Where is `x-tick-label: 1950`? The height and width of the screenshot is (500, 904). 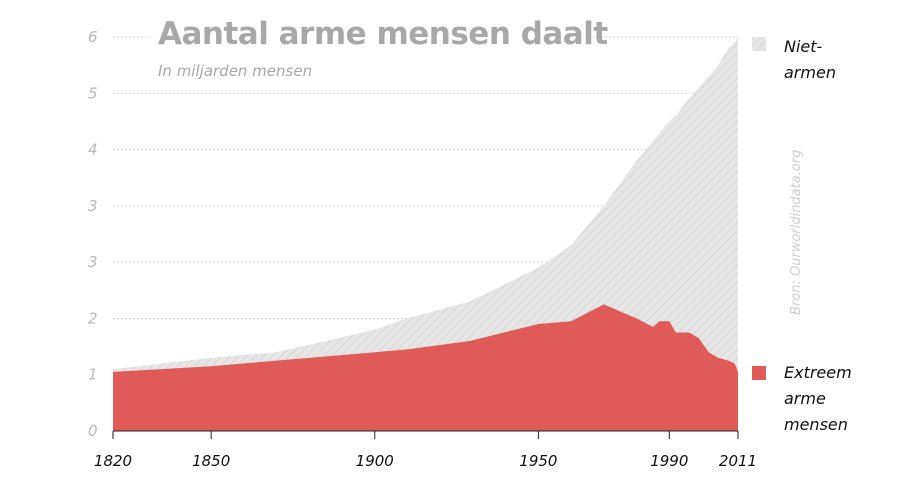
x-tick-label: 1950 is located at coordinates (538, 461).